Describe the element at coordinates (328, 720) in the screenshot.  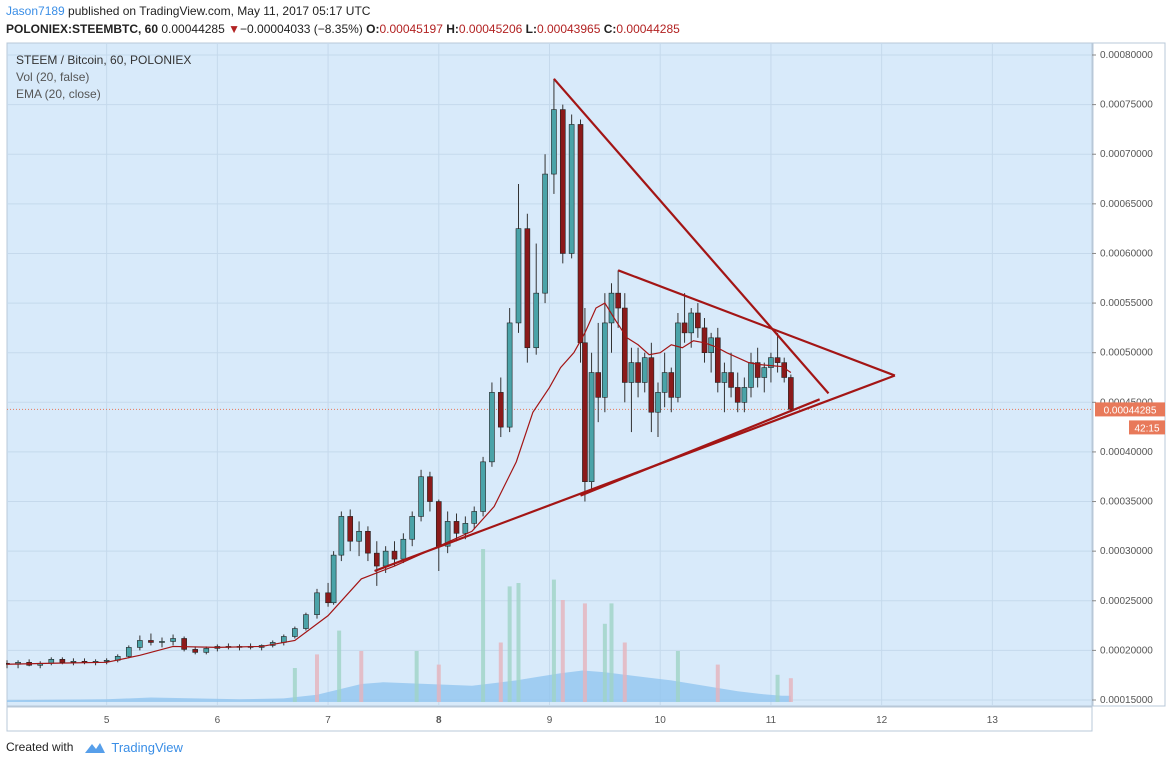
I see `x-tick-label: 7` at that location.